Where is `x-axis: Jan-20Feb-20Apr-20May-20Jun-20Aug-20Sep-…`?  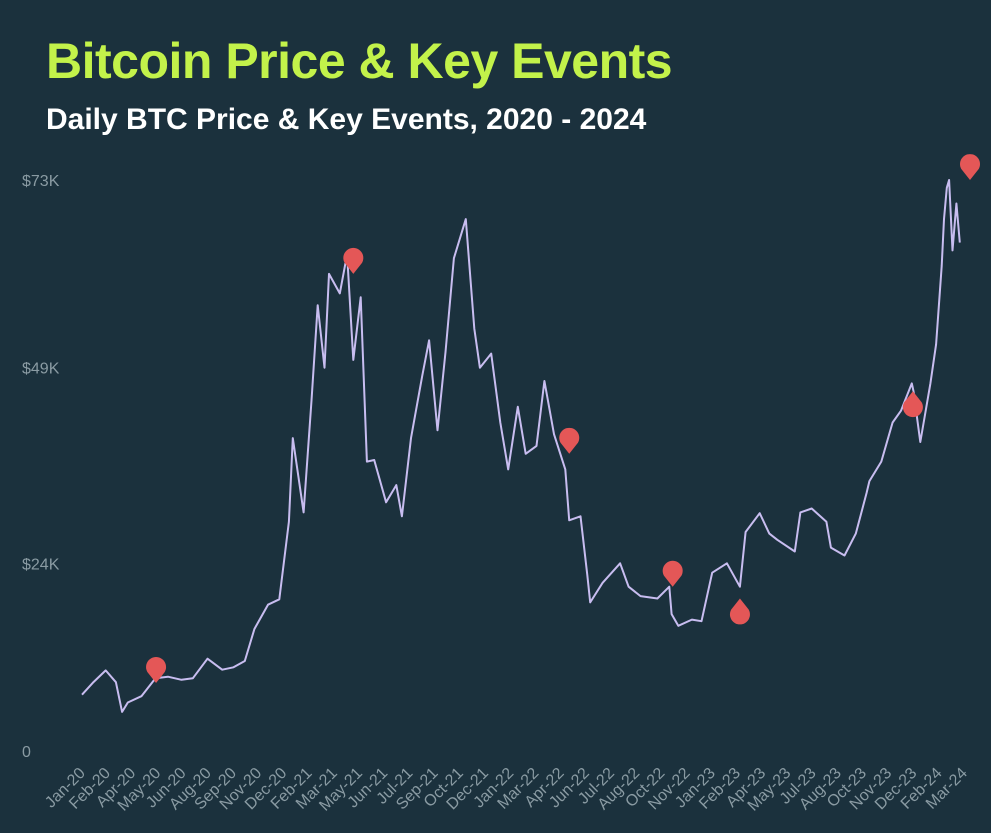 x-axis: Jan-20Feb-20Apr-20May-20Jun-20Aug-20Sep-… is located at coordinates (506, 790).